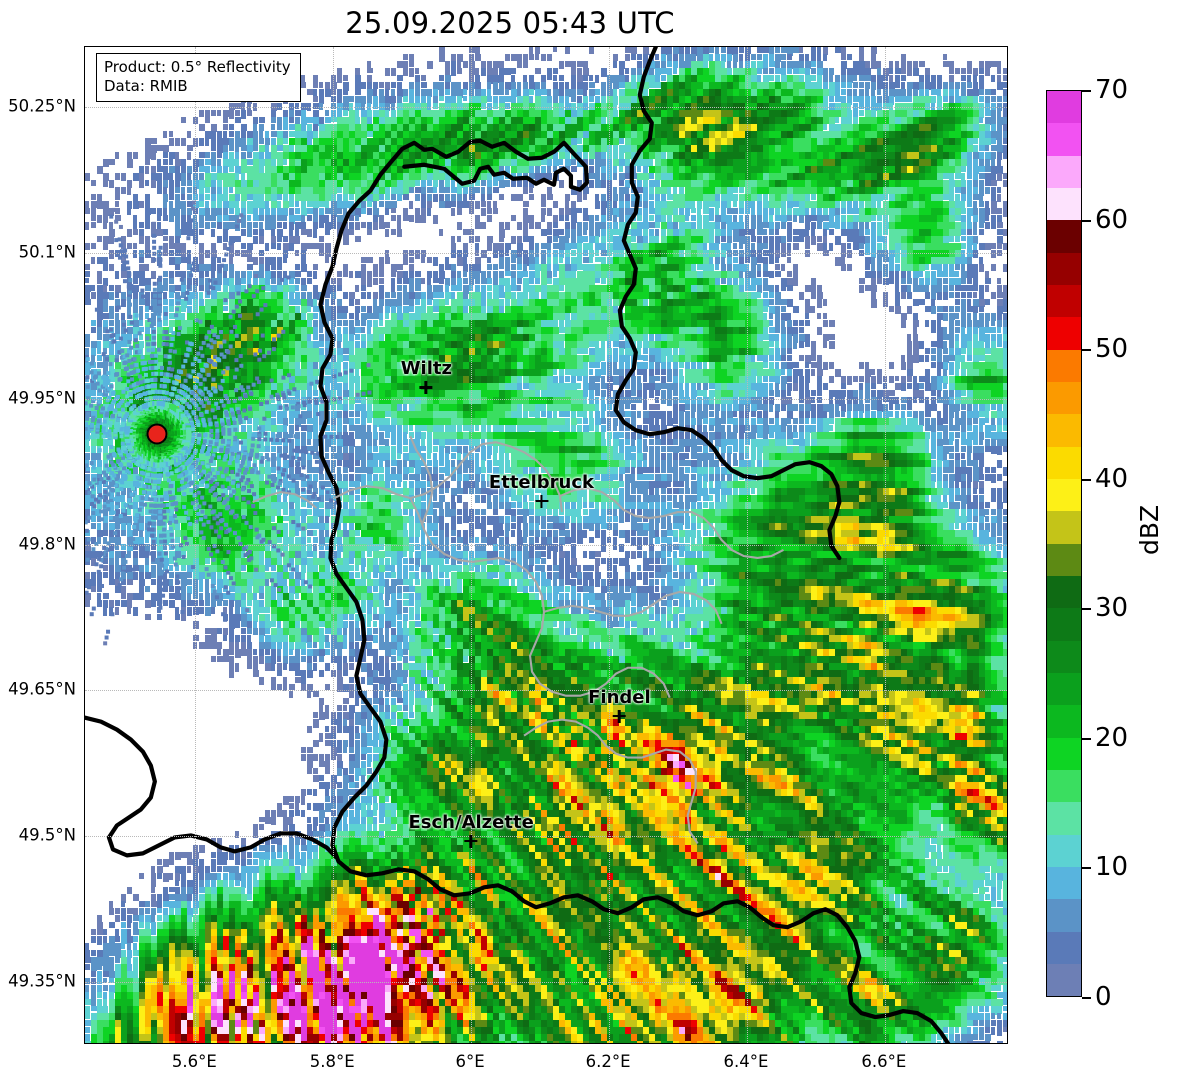  I want to click on colorbar-tick-label: 40, so click(1112, 478).